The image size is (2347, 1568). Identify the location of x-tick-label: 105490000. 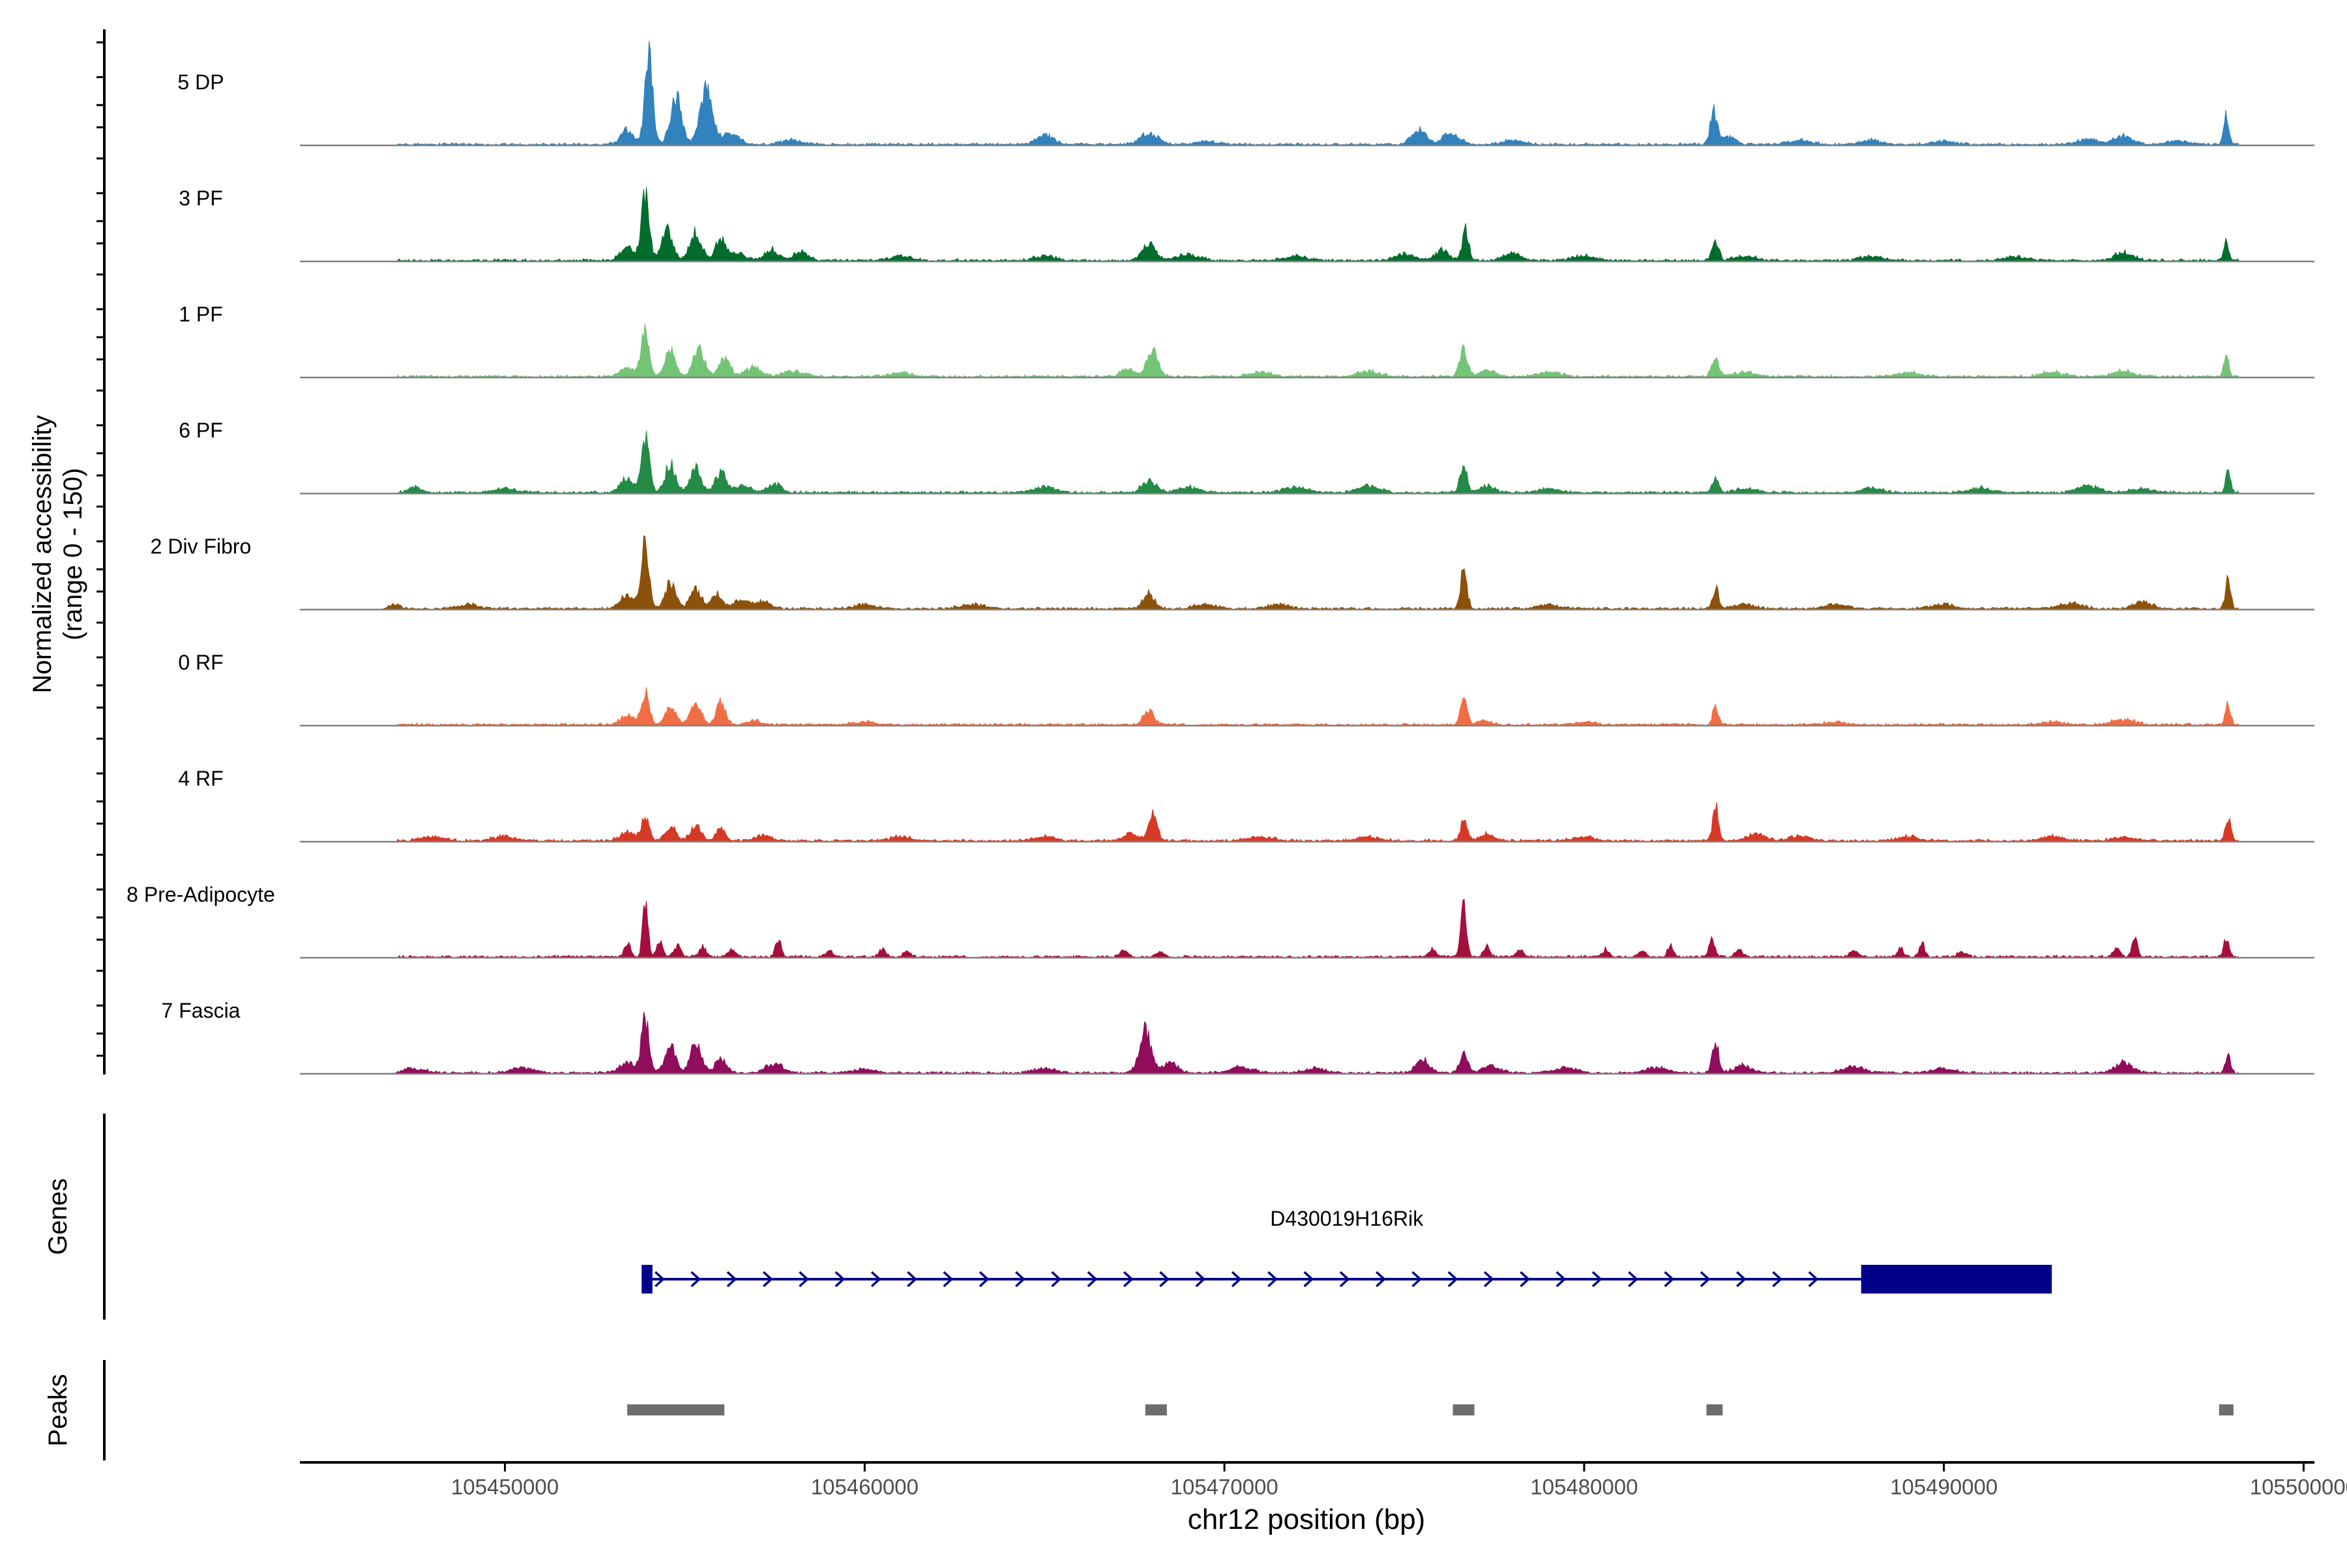
(1944, 1487).